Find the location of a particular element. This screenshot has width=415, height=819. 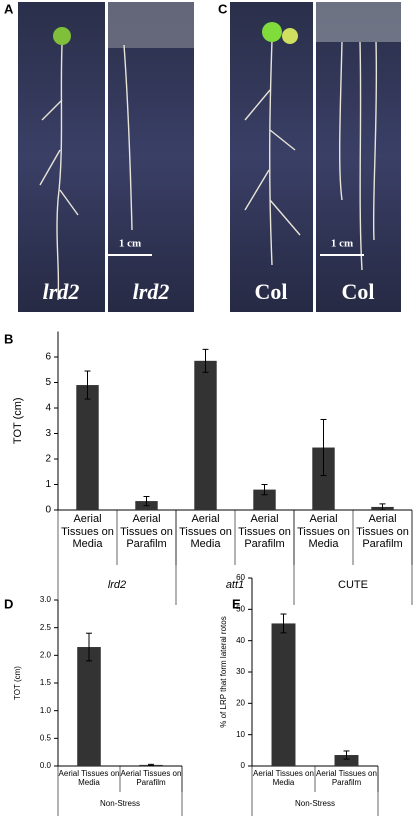

group-label: lrd2 is located at coordinates (117, 585).